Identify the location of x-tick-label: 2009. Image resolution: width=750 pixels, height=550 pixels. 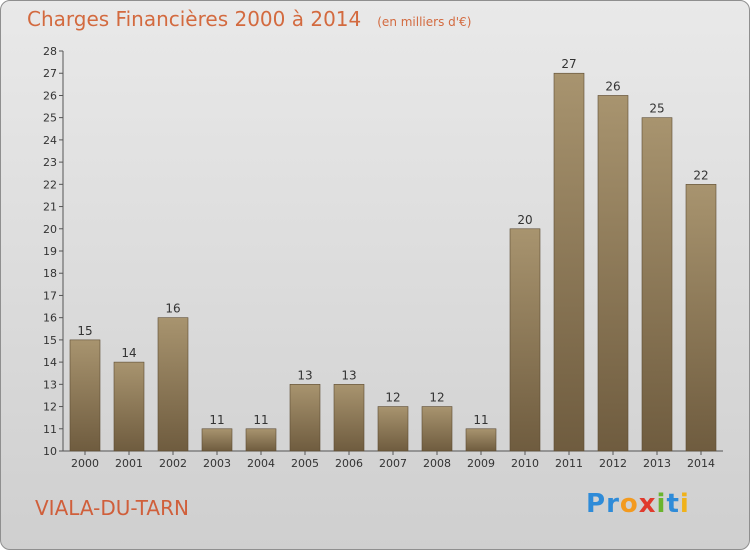
(481, 463).